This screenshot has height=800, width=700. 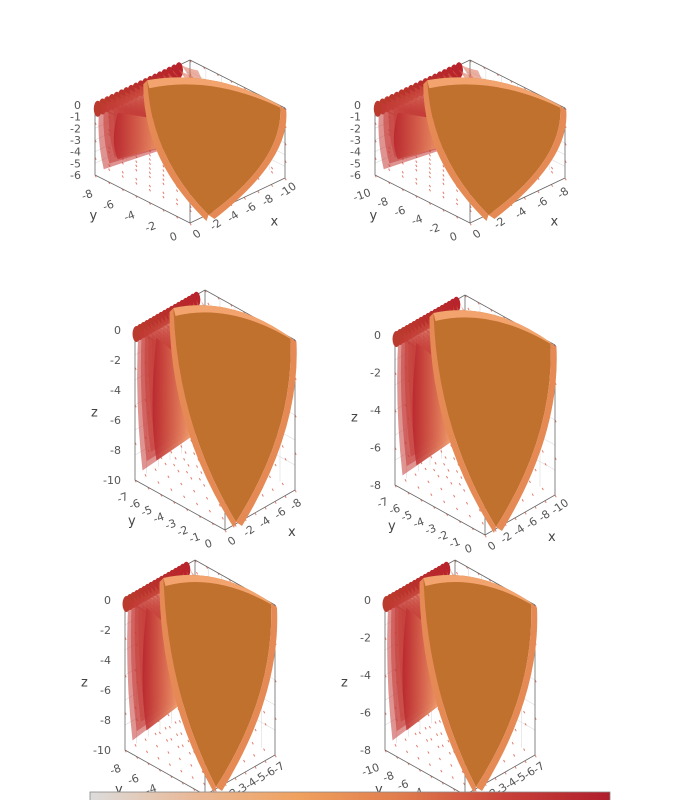 I want to click on z-tick-label: -10, so click(x=112, y=480).